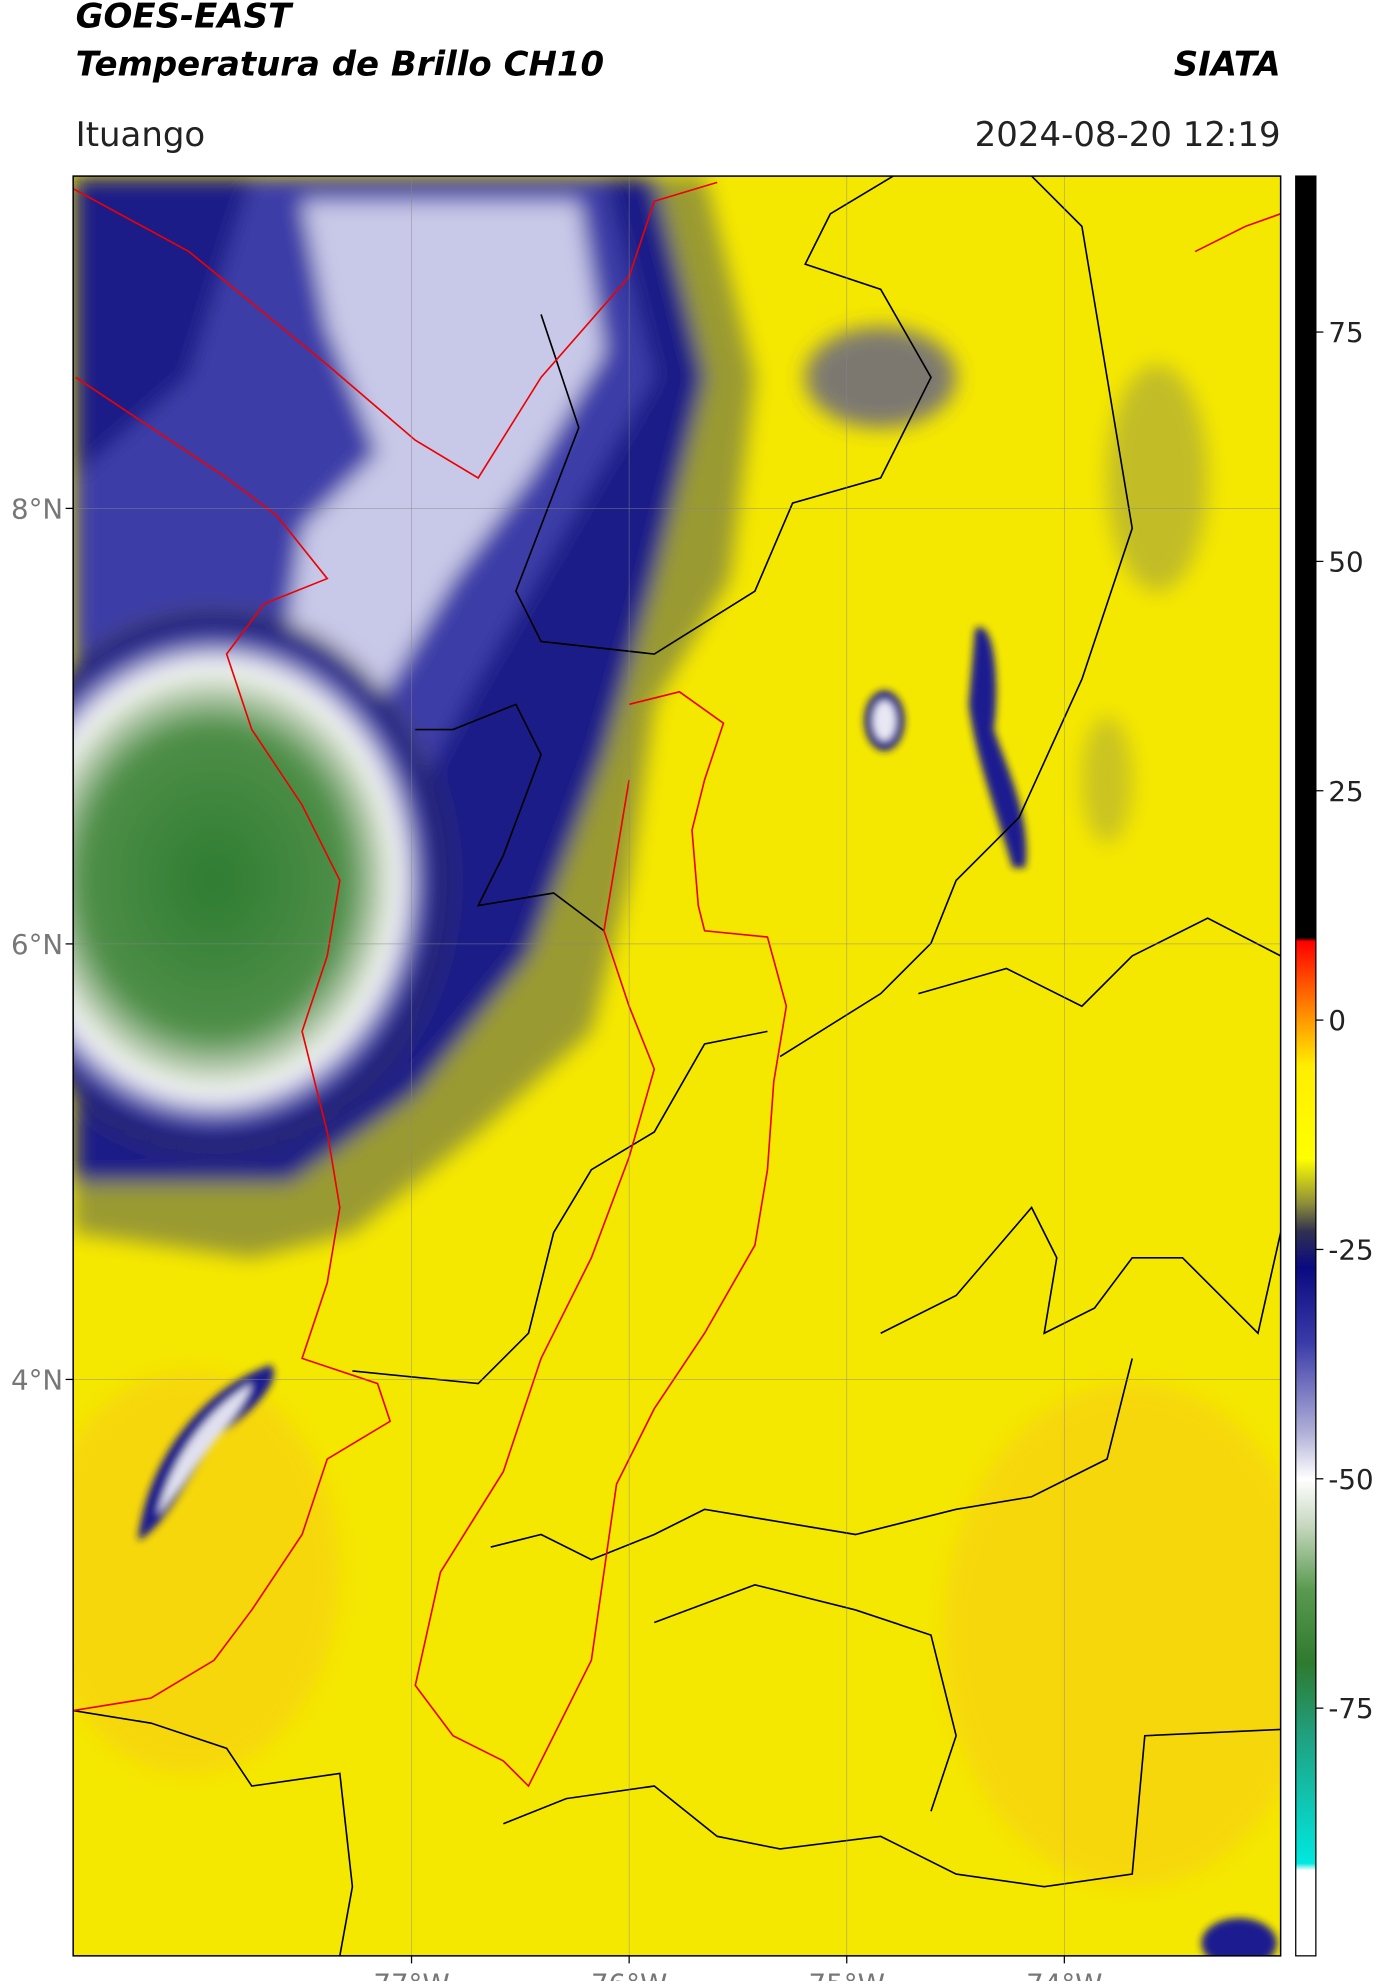  What do you see at coordinates (1345, 561) in the screenshot?
I see `colorbar-tick-label: 50` at bounding box center [1345, 561].